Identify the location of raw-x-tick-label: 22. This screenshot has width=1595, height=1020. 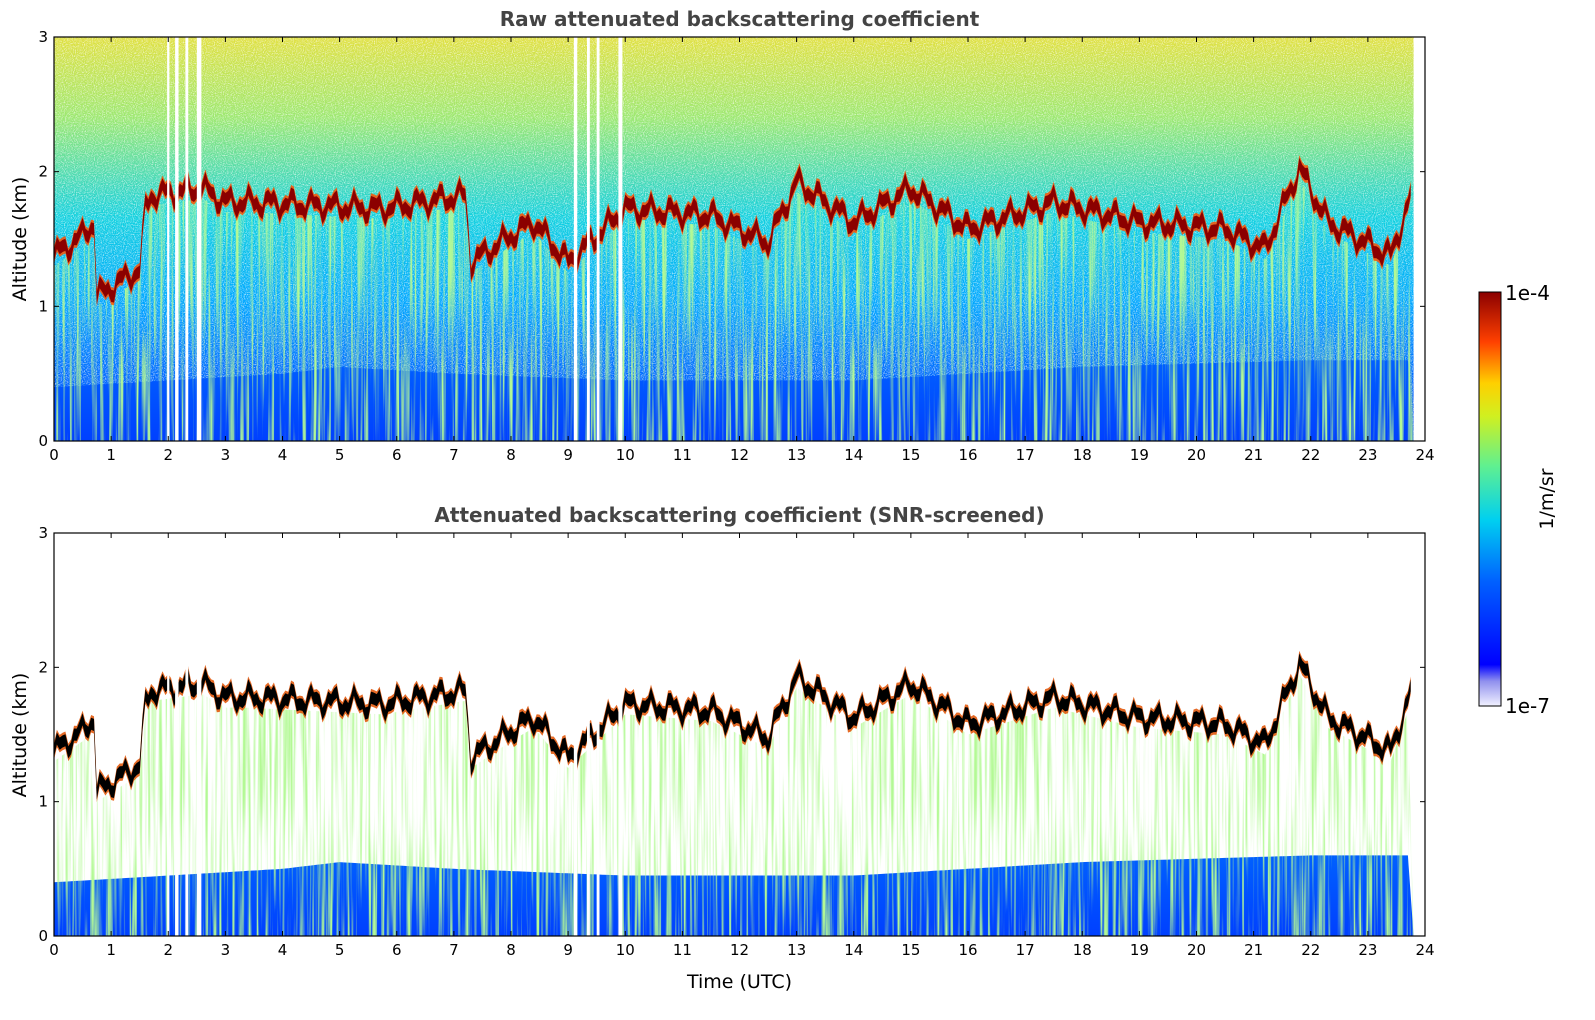
(1310, 455).